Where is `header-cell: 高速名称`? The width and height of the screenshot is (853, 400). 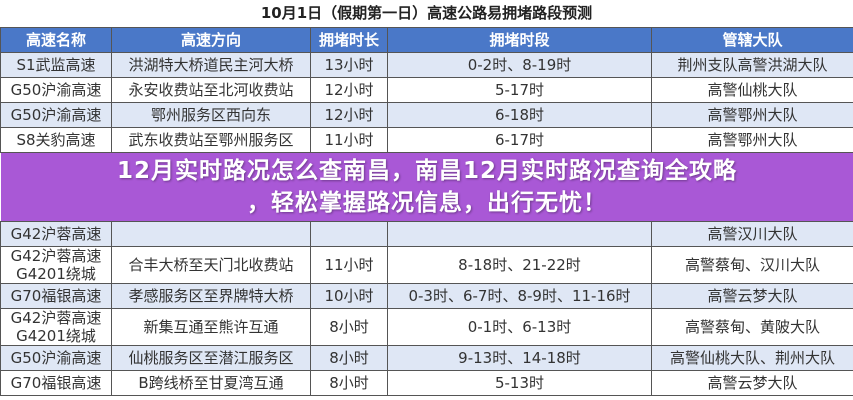 header-cell: 高速名称 is located at coordinates (56, 40).